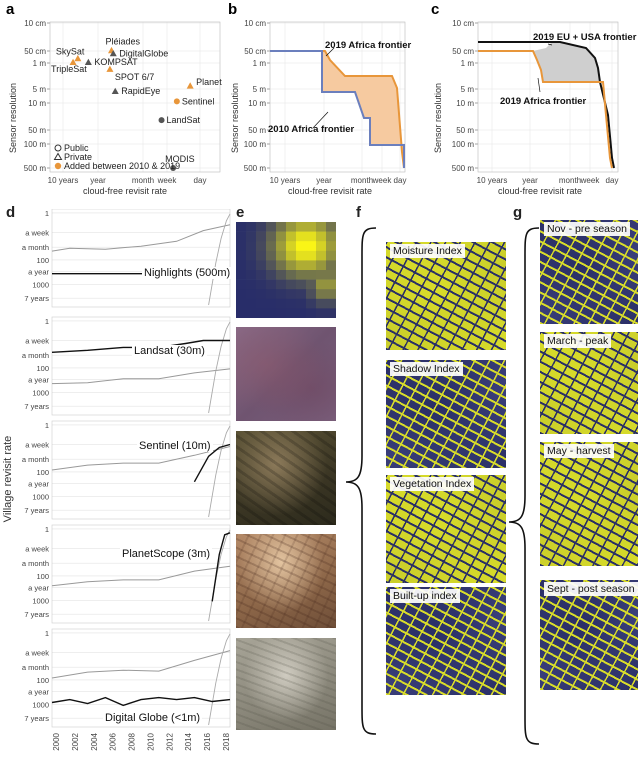  Describe the element at coordinates (70, 54) in the screenshot. I see `scatter-point: SkySat` at that location.